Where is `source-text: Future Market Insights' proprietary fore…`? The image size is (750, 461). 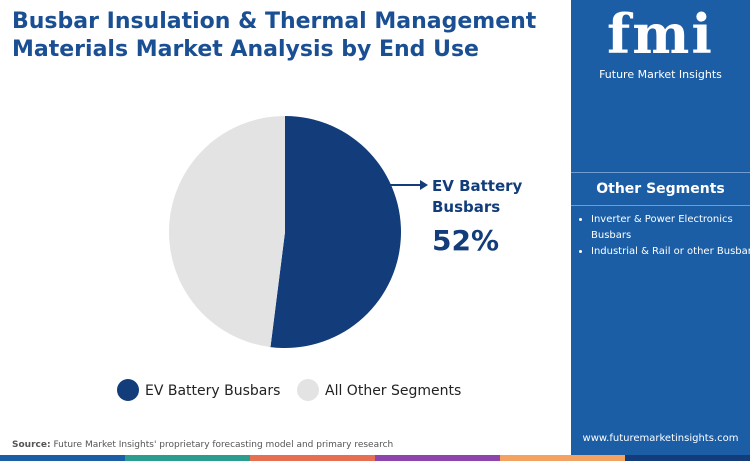
source-text: Future Market Insights' proprietary fore… is located at coordinates (223, 445).